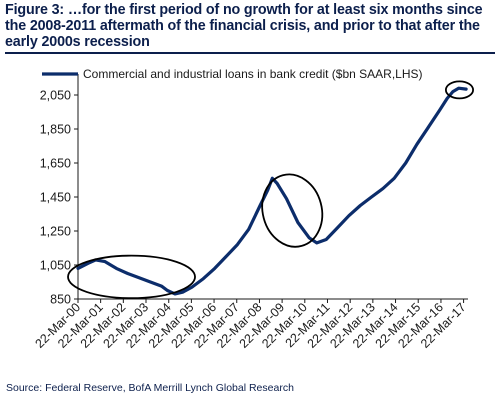 The image size is (500, 406). What do you see at coordinates (250, 53) in the screenshot?
I see `title-divider` at bounding box center [250, 53].